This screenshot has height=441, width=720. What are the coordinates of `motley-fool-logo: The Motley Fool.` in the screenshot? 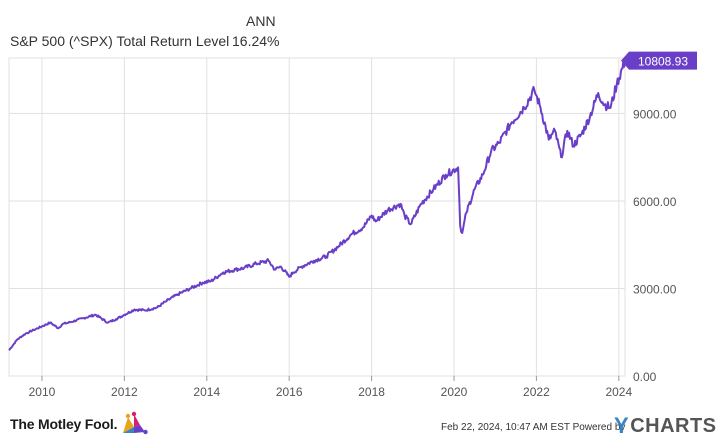 It's located at (79, 424).